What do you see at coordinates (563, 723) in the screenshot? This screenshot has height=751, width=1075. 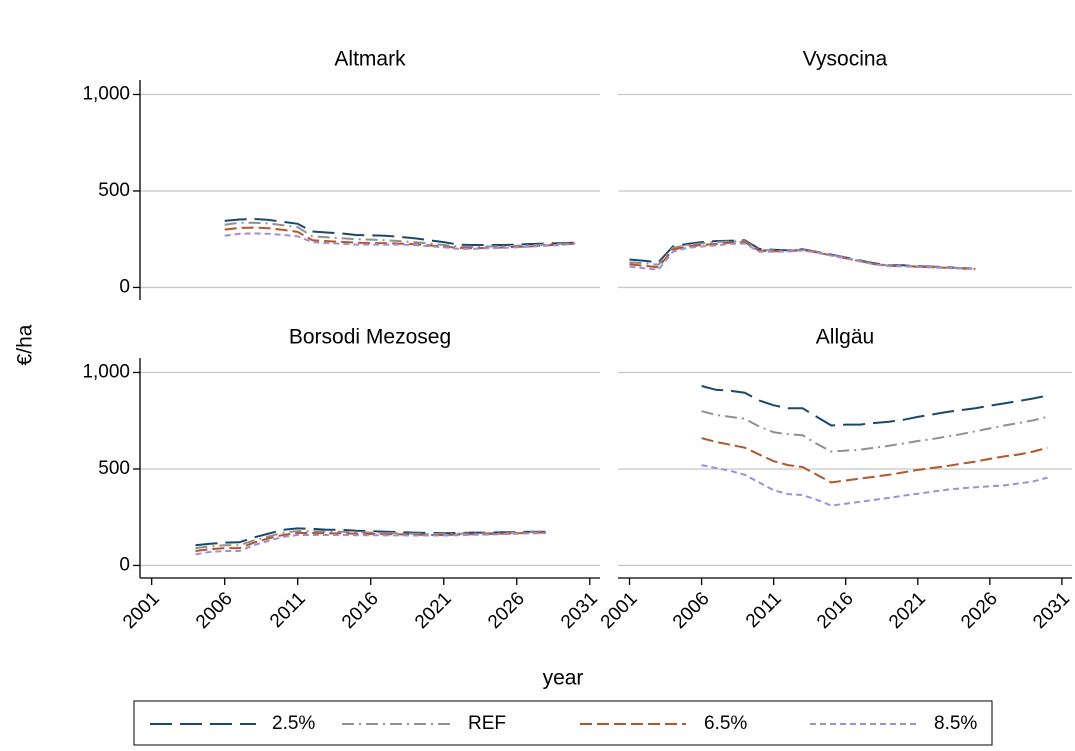 I see `legend-box` at bounding box center [563, 723].